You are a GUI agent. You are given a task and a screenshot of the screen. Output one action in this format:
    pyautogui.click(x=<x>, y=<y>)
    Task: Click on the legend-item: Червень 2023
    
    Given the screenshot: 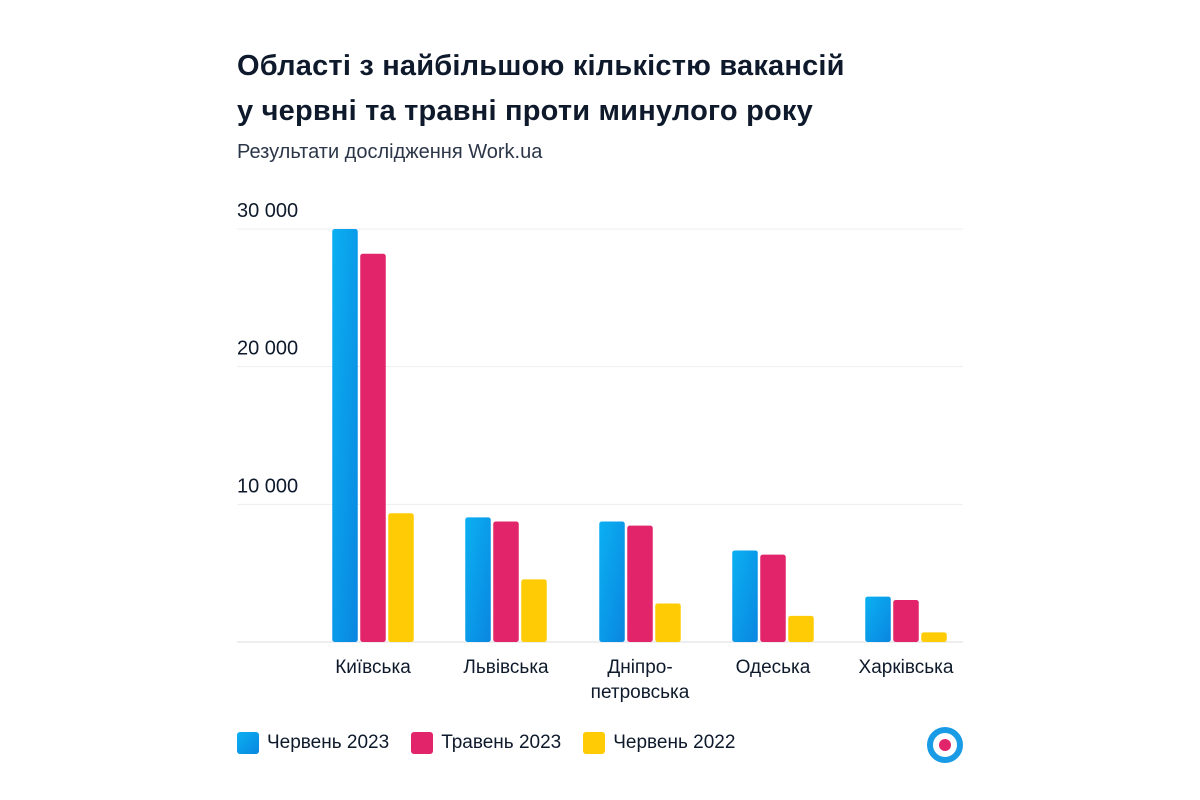 What is the action you would take?
    pyautogui.click(x=313, y=743)
    